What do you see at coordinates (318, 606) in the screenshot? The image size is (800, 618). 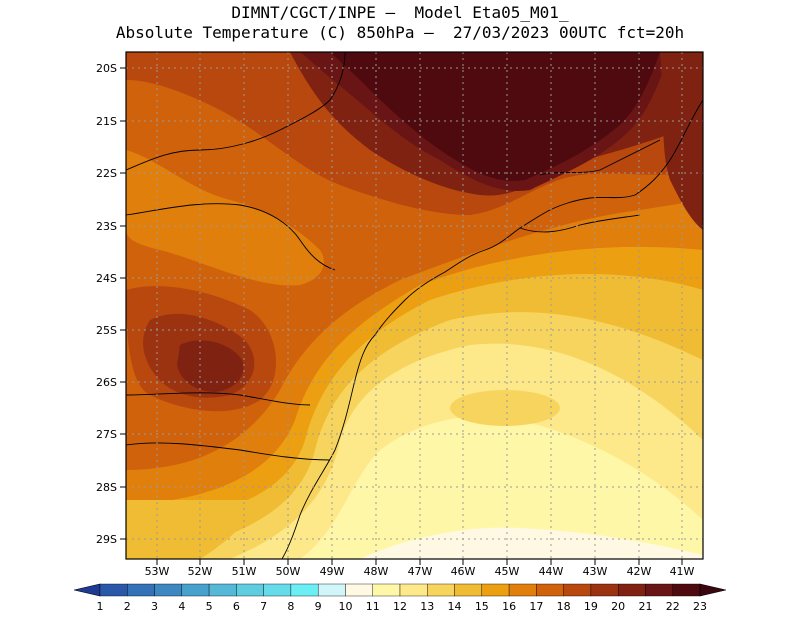 I see `colorbar-label: 9` at bounding box center [318, 606].